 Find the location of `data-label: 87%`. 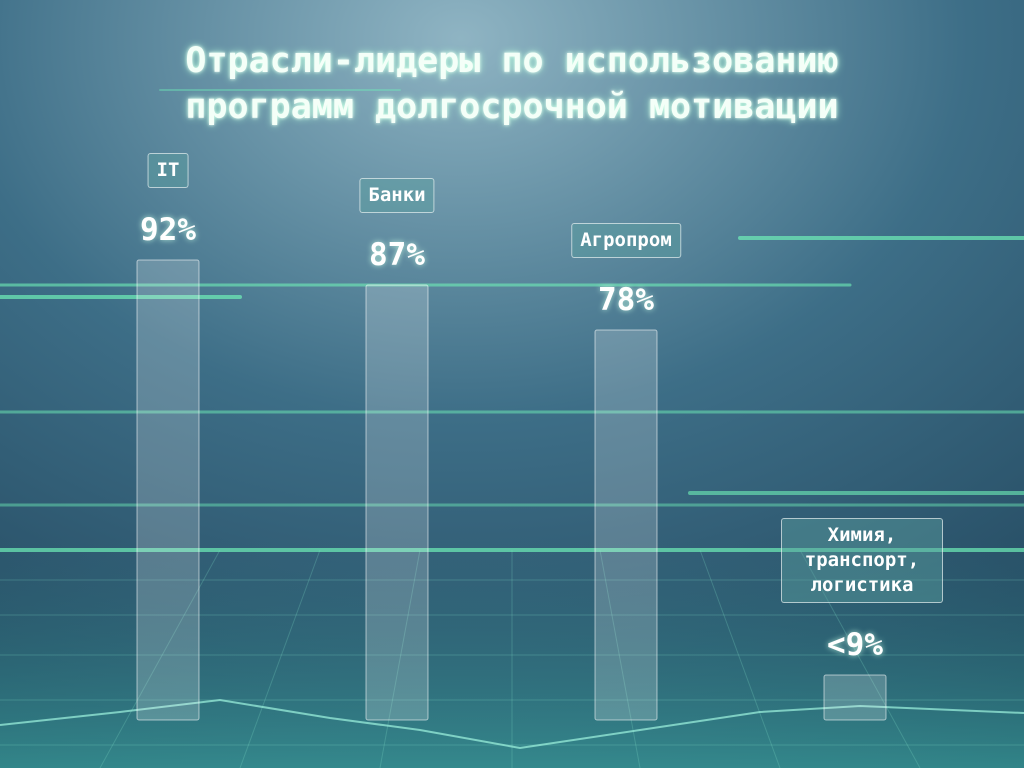

data-label: 87% is located at coordinates (397, 255).